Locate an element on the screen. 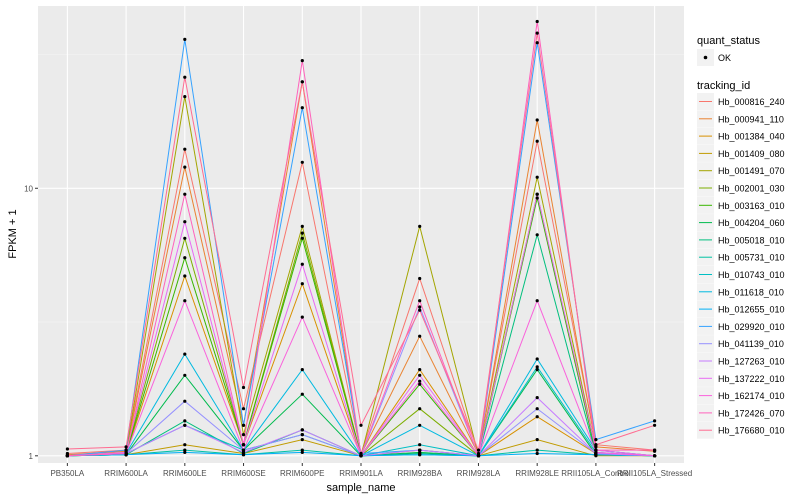 The width and height of the screenshot is (800, 500). y-axis-title: FPKM + 1 is located at coordinates (13, 233).